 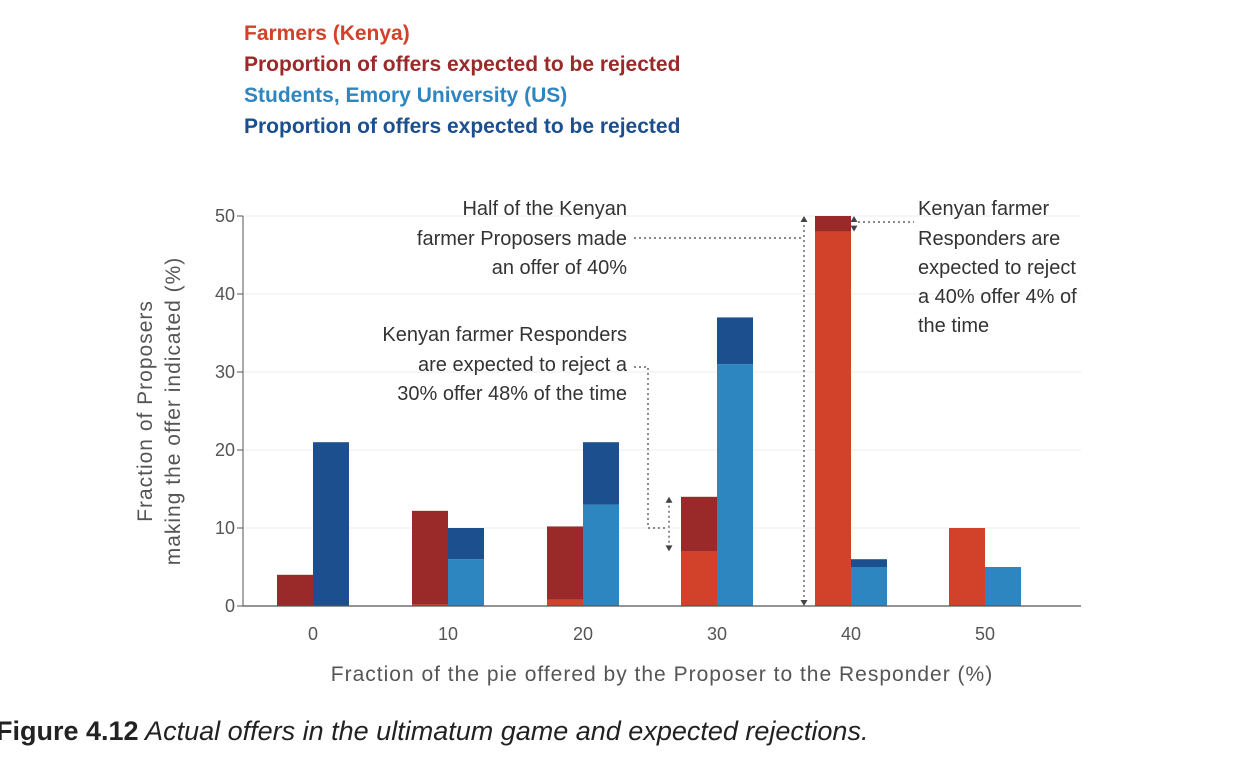 What do you see at coordinates (953, 326) in the screenshot?
I see `annotation-line: the time` at bounding box center [953, 326].